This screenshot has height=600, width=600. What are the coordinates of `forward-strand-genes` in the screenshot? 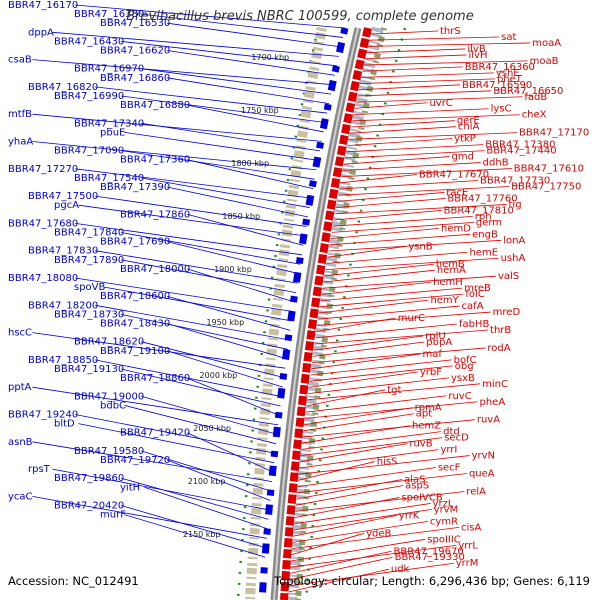 It's located at (326, 313).